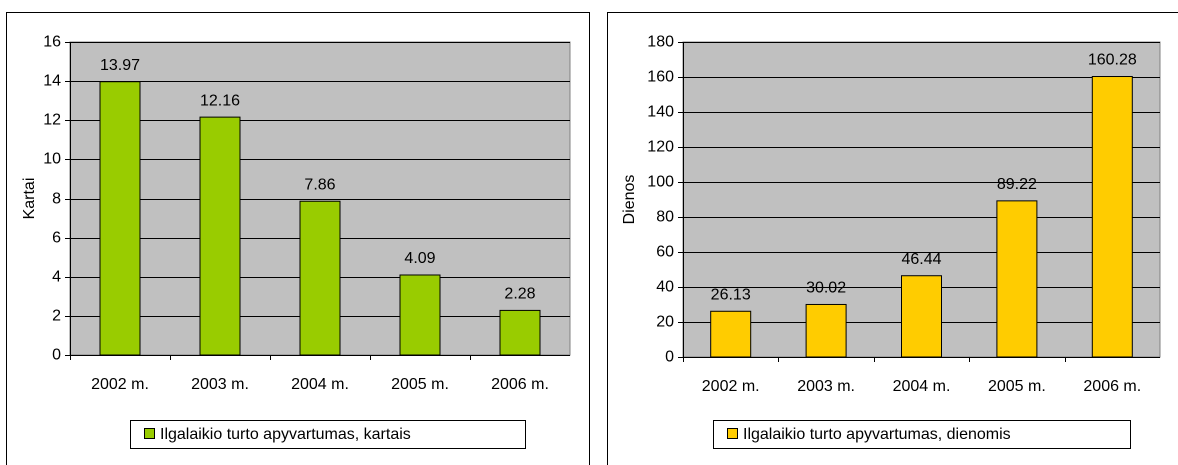  I want to click on data-label: 89.22, so click(1017, 184).